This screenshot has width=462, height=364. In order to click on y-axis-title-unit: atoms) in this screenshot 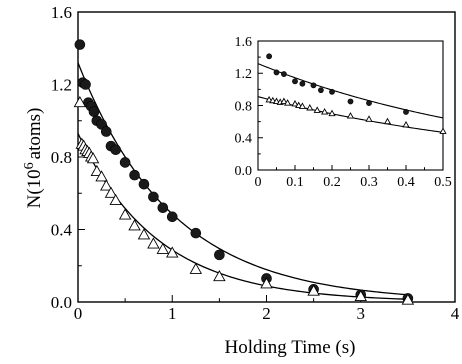, I will do `click(34, 134)`.